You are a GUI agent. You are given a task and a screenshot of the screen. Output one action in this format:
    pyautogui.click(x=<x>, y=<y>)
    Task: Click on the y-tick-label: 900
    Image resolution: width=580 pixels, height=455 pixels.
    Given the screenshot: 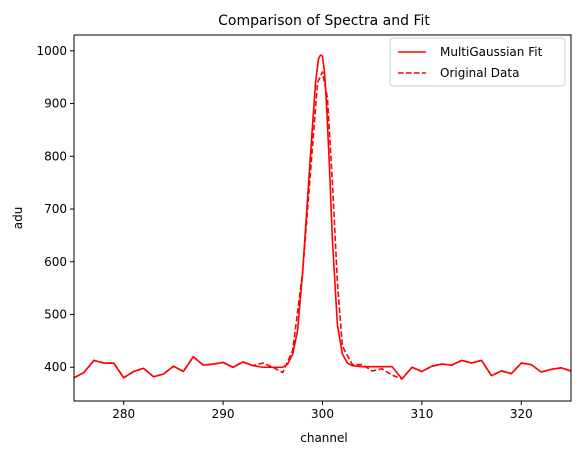 What is the action you would take?
    pyautogui.click(x=55, y=104)
    